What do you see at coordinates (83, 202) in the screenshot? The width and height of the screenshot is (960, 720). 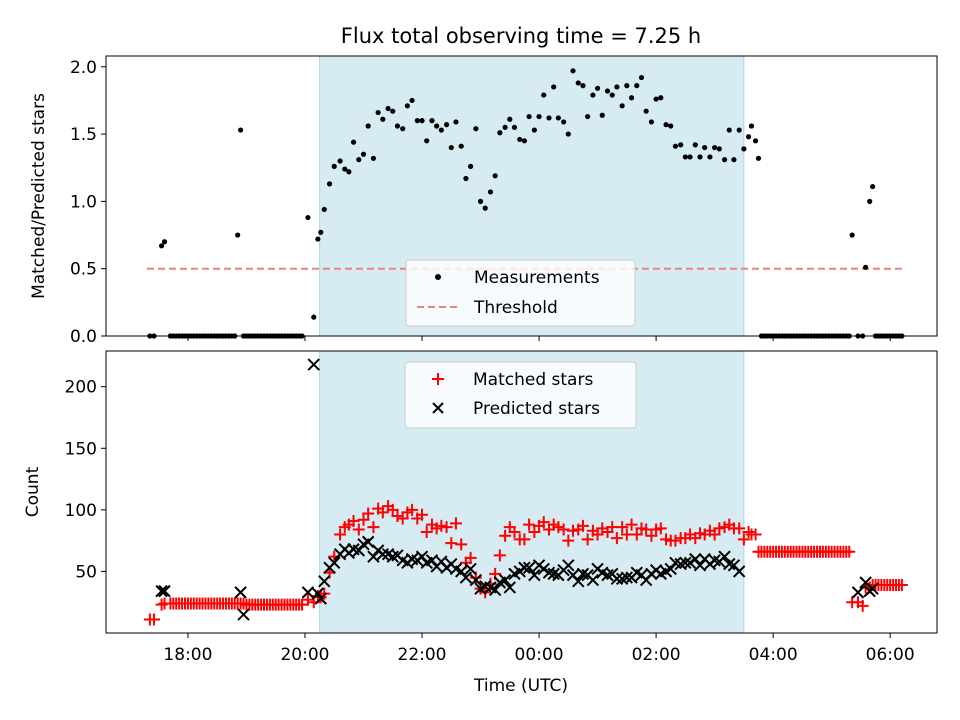 I see `top-y-tick-label: 1.0` at bounding box center [83, 202].